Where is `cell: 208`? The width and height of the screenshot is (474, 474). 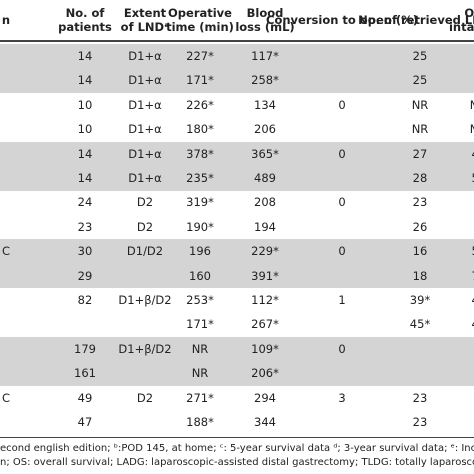
cell: 208 is located at coordinates (265, 202).